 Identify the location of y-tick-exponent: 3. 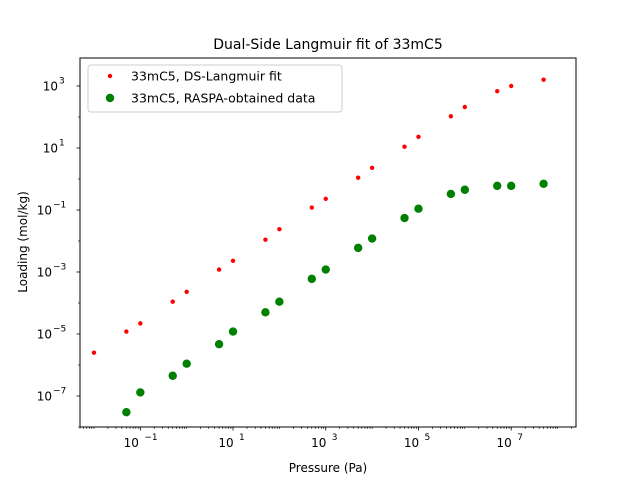
(62, 81).